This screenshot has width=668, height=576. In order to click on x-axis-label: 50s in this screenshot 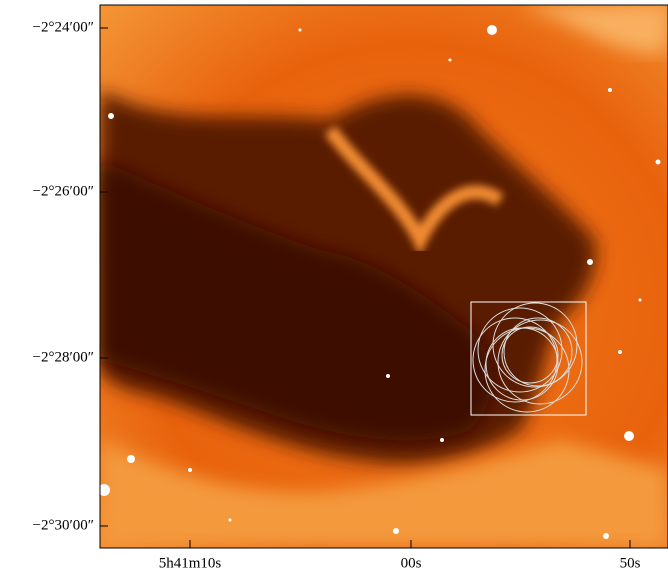, I will do `click(630, 563)`.